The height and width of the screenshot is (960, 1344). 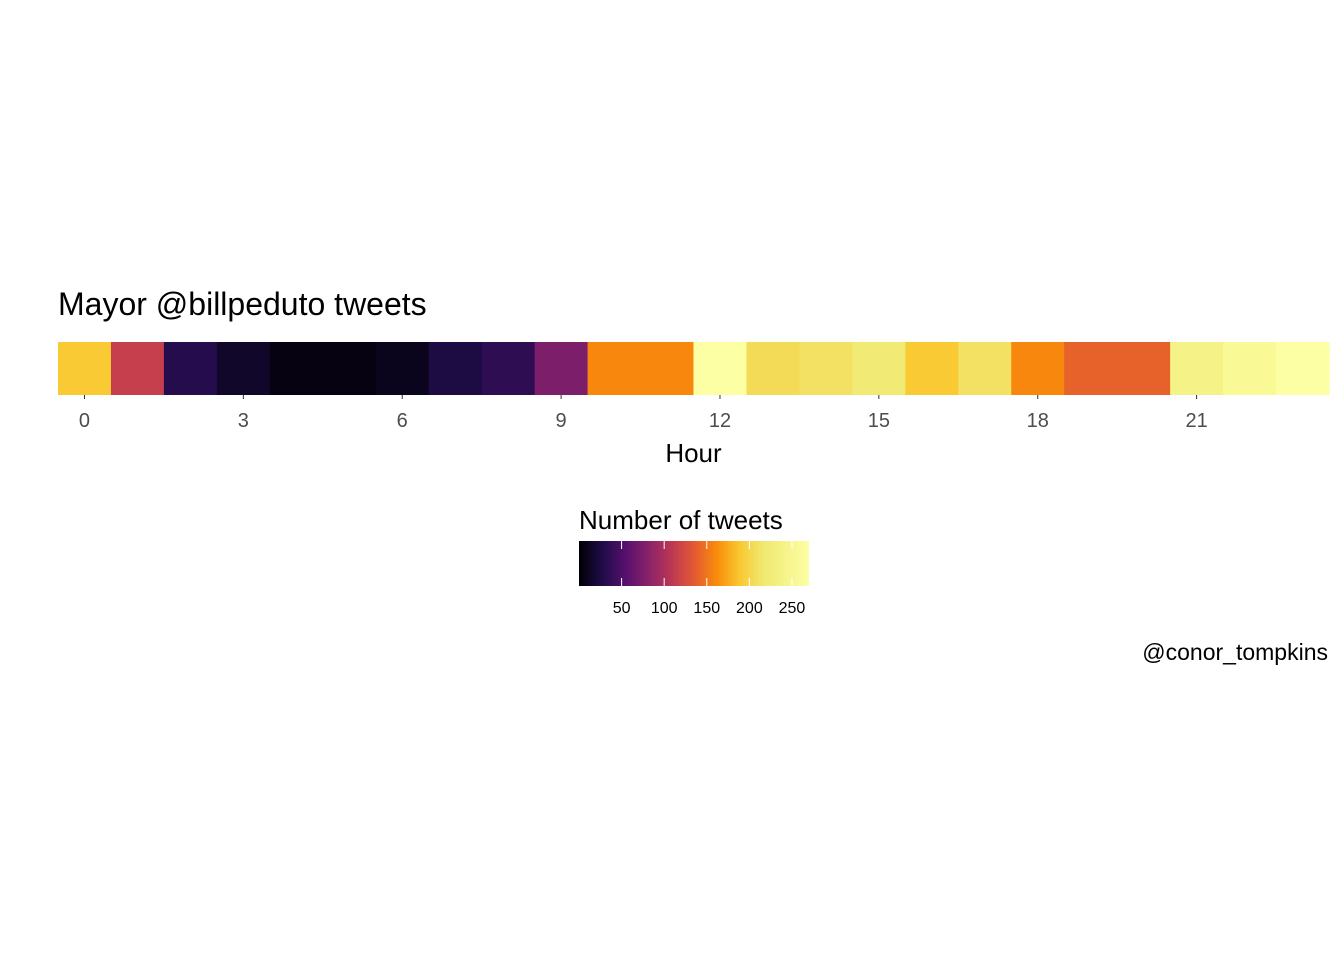 What do you see at coordinates (693, 453) in the screenshot?
I see `x-axis-label: Hour` at bounding box center [693, 453].